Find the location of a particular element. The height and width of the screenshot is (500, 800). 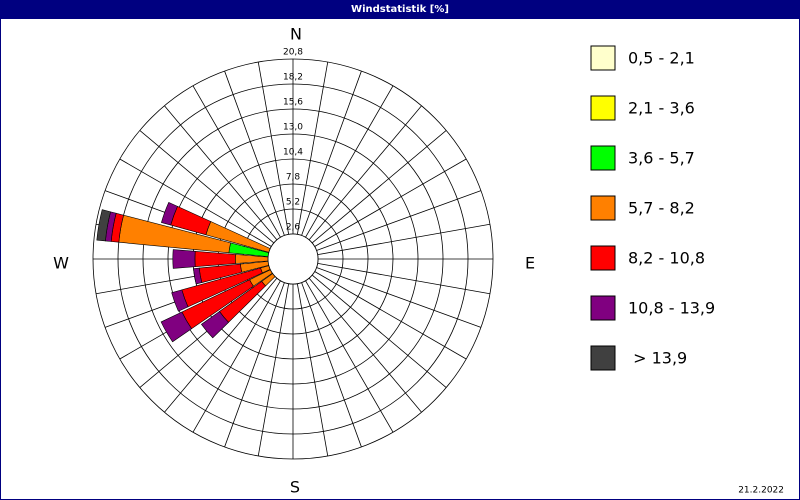

r-tick-label: 2,6 is located at coordinates (293, 228).